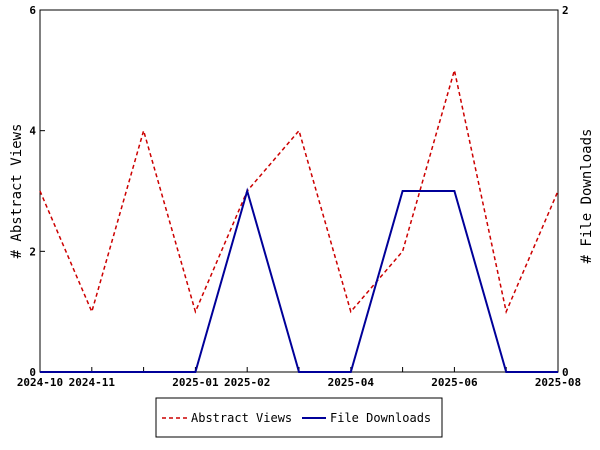 Image resolution: width=600 pixels, height=450 pixels. Describe the element at coordinates (380, 418) in the screenshot. I see `legend-label-file-downloads: File Downloads` at that location.